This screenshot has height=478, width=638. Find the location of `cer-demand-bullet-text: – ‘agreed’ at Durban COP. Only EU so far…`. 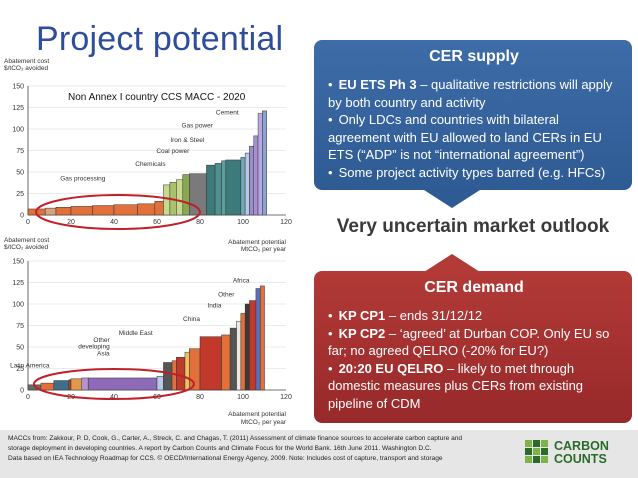

cer-demand-bullet-text: – ‘agreed’ at Durban COP. Only EU so far… is located at coordinates (469, 342).